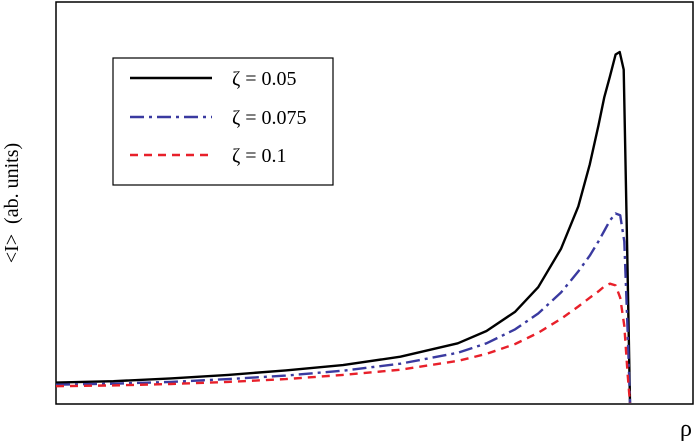 Image resolution: width=697 pixels, height=442 pixels. What do you see at coordinates (223, 121) in the screenshot?
I see `legend: ζ = 0.05 ζ = 0.075 ζ = 0.1` at bounding box center [223, 121].